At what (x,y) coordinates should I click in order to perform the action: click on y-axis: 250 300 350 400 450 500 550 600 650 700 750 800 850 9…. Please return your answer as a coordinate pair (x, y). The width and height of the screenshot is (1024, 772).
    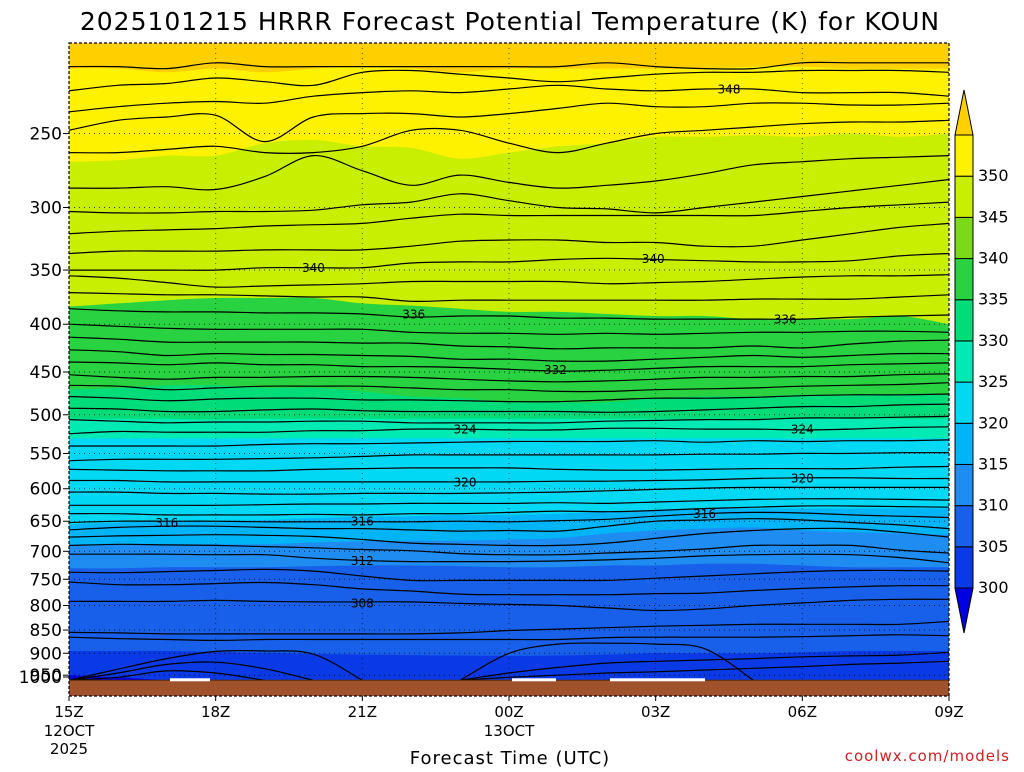
    Looking at the image, I should click on (44, 406).